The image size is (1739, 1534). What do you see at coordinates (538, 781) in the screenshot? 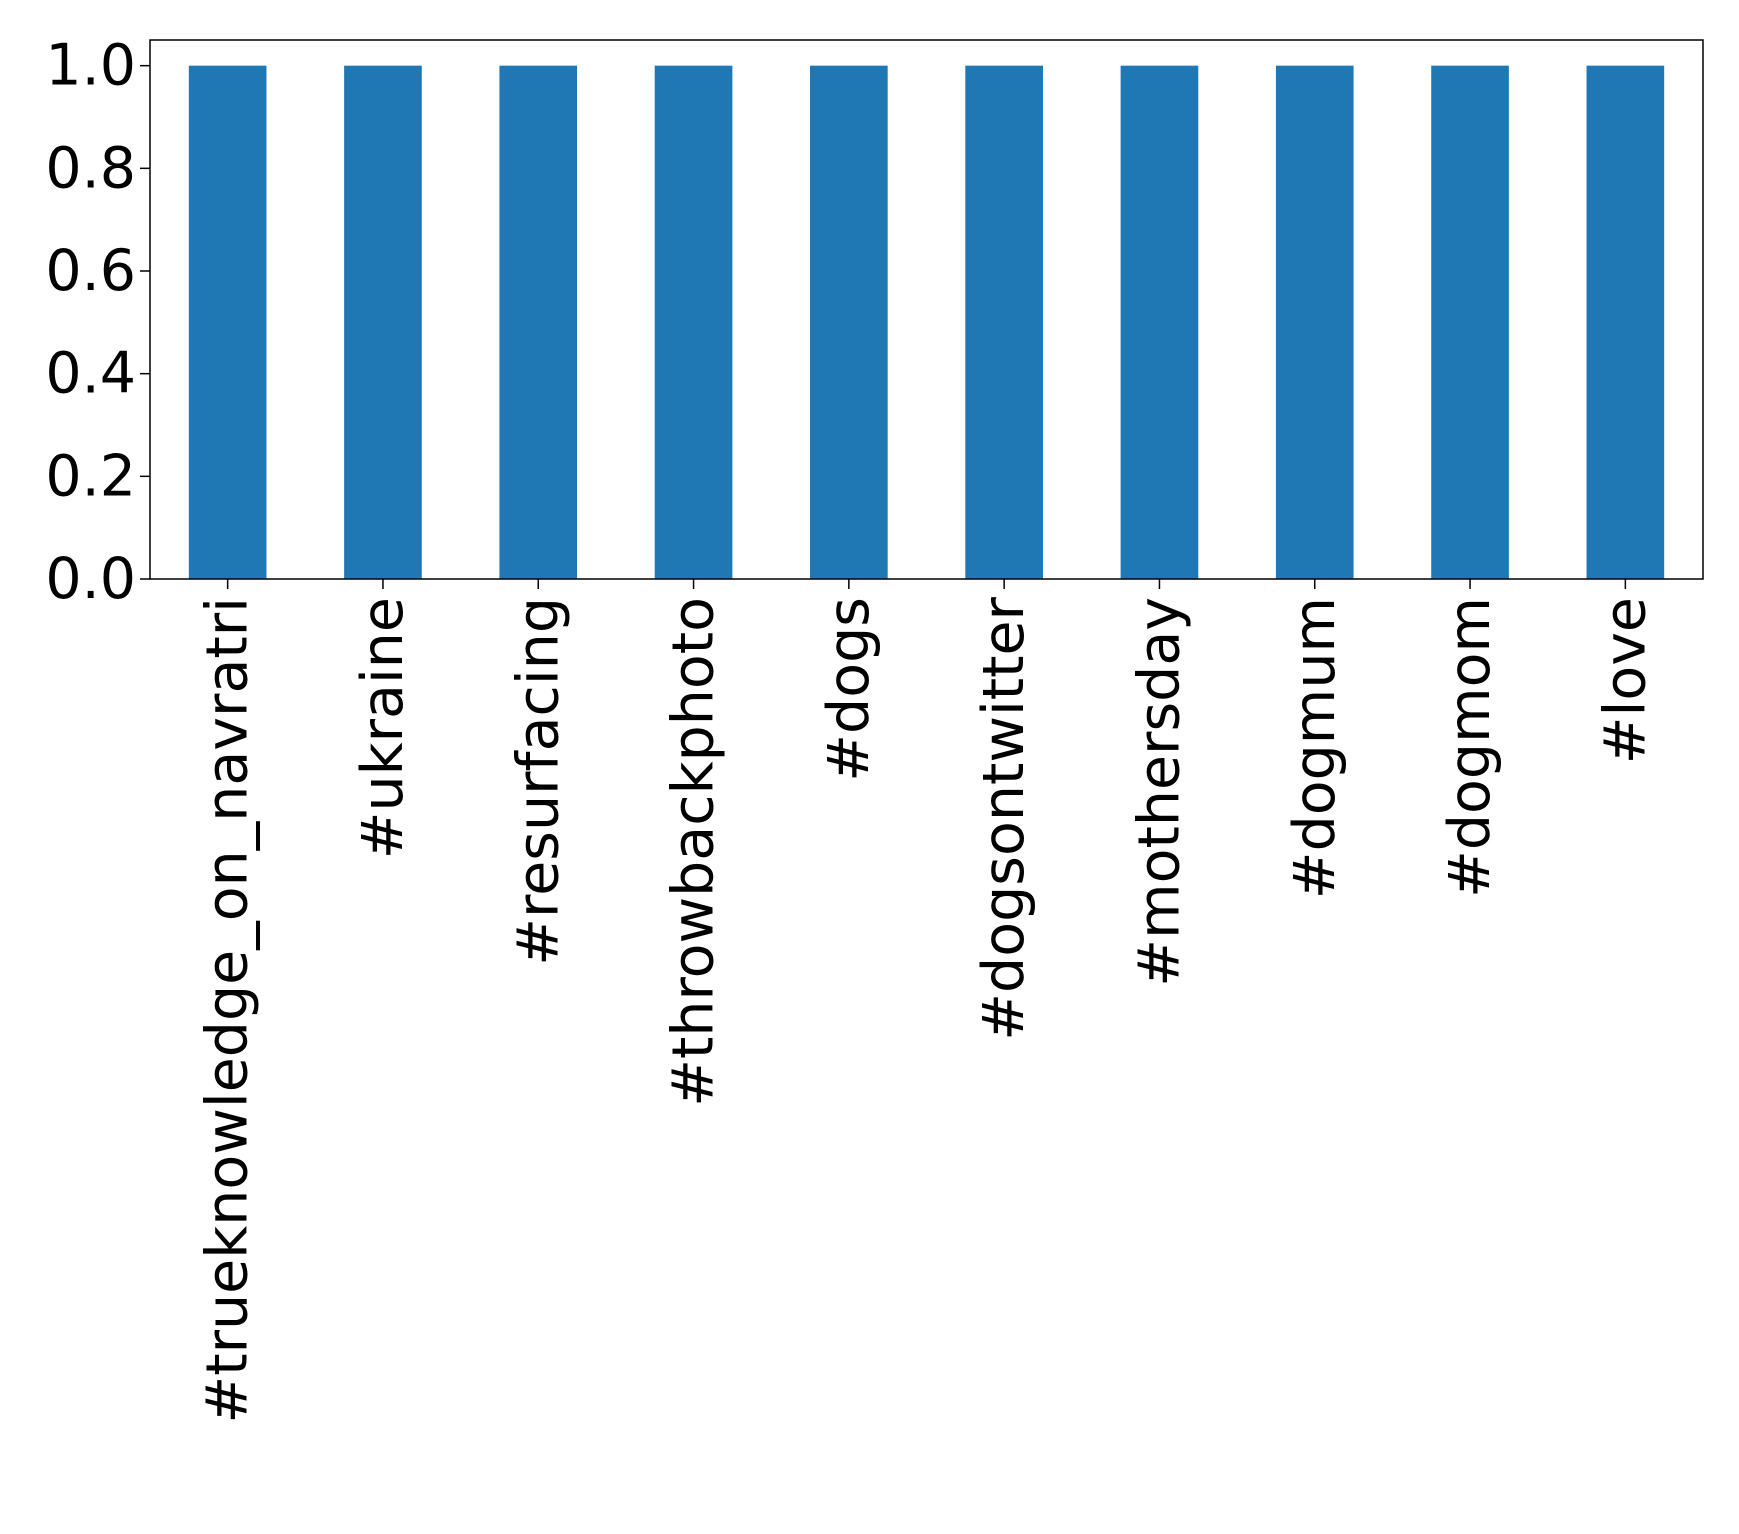
I see `x-tick-label-2: #resurfacing` at bounding box center [538, 781].